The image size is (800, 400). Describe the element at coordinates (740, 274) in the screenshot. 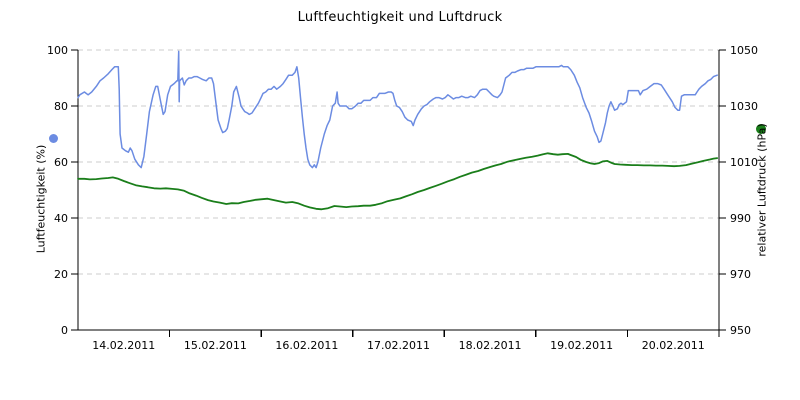

I see `right-tick-label: 970` at that location.